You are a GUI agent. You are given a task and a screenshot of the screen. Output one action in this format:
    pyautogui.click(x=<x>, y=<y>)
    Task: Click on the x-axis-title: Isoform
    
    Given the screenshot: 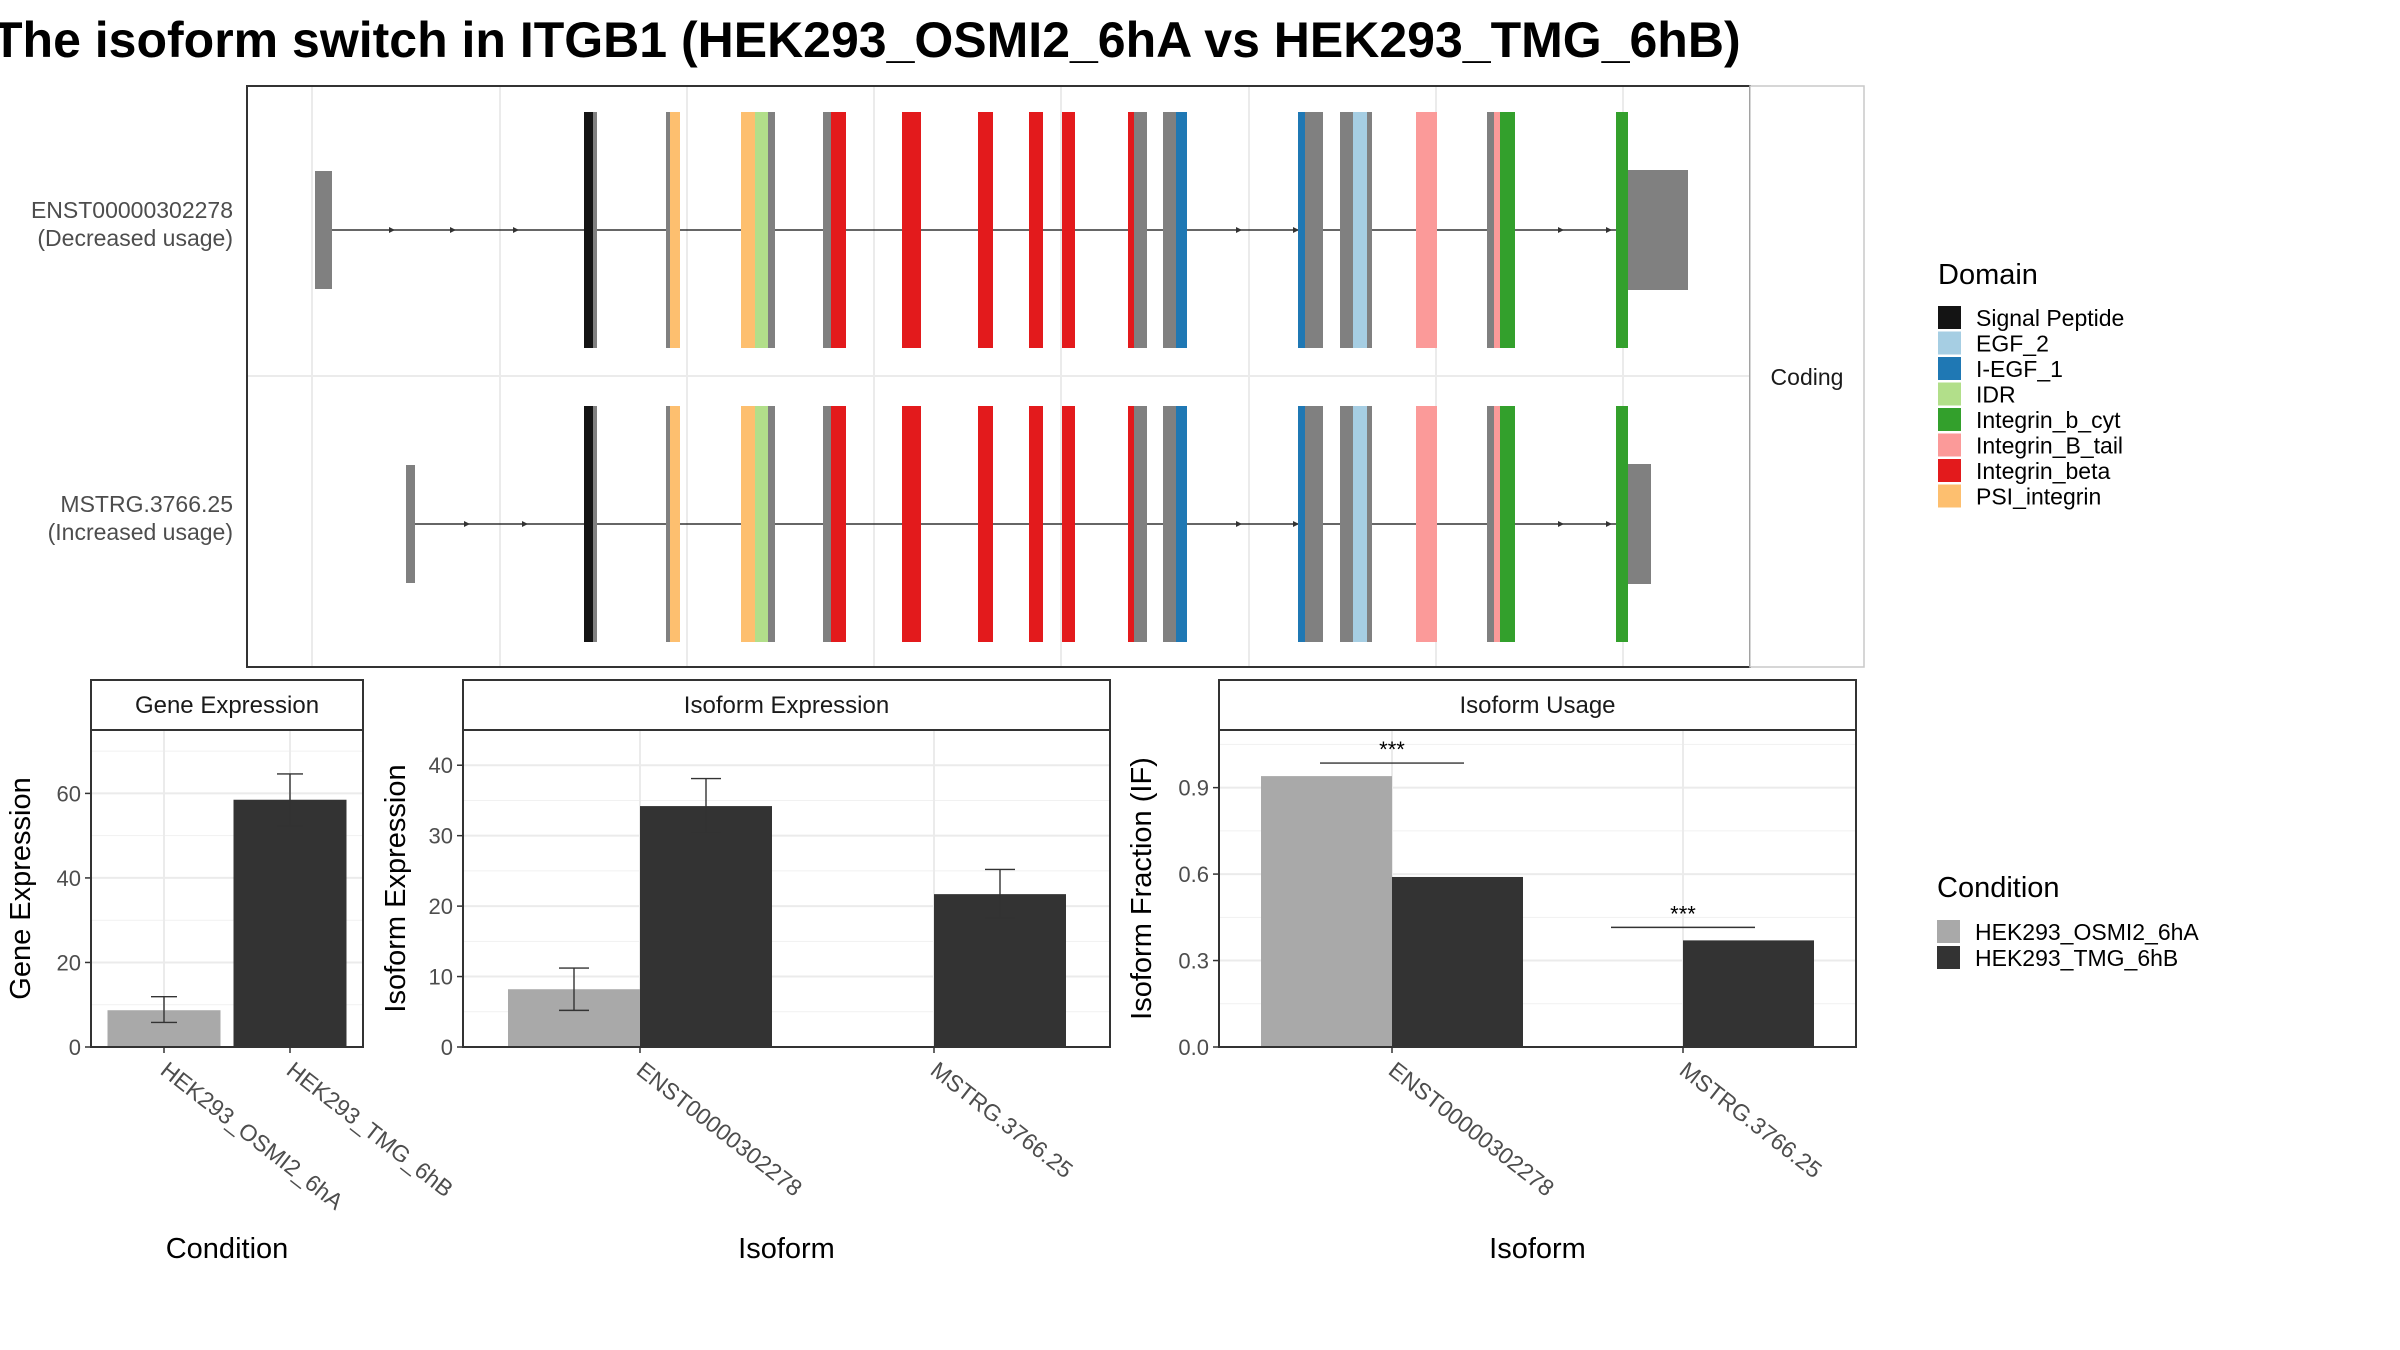 What is the action you would take?
    pyautogui.click(x=786, y=1249)
    